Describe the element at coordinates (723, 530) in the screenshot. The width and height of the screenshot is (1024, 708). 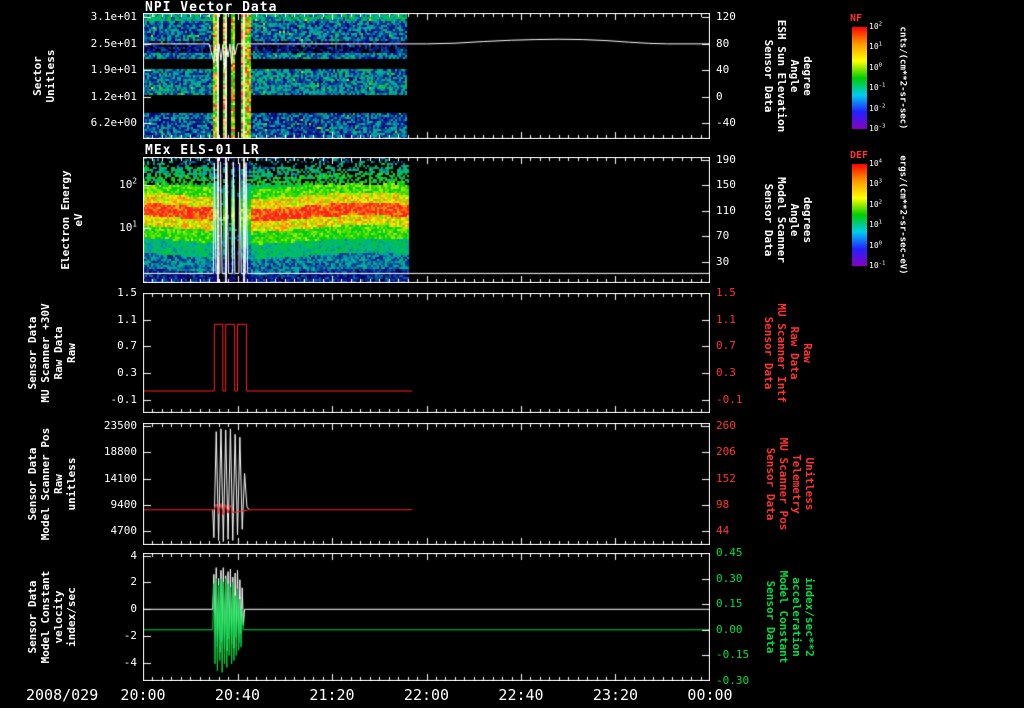
I see `y-tick-label-right: 44` at that location.